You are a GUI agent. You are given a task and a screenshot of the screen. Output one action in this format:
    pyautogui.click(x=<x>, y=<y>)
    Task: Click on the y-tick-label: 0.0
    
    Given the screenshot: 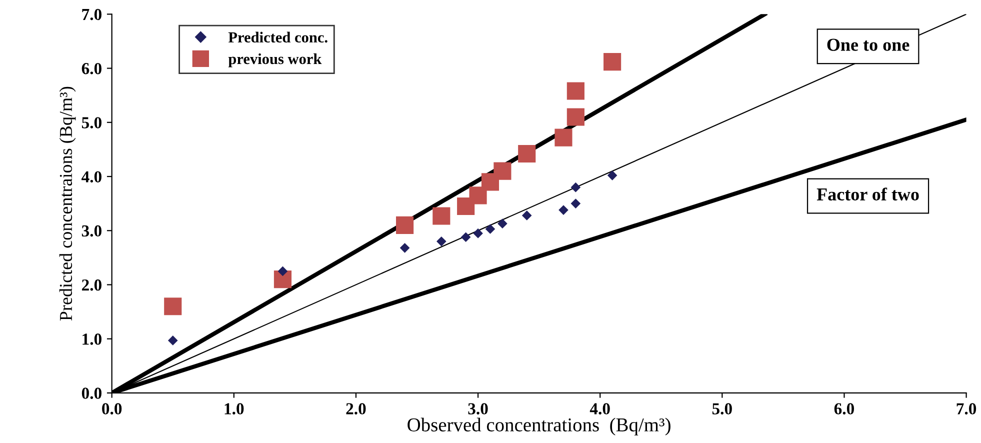 What is the action you would take?
    pyautogui.click(x=92, y=393)
    